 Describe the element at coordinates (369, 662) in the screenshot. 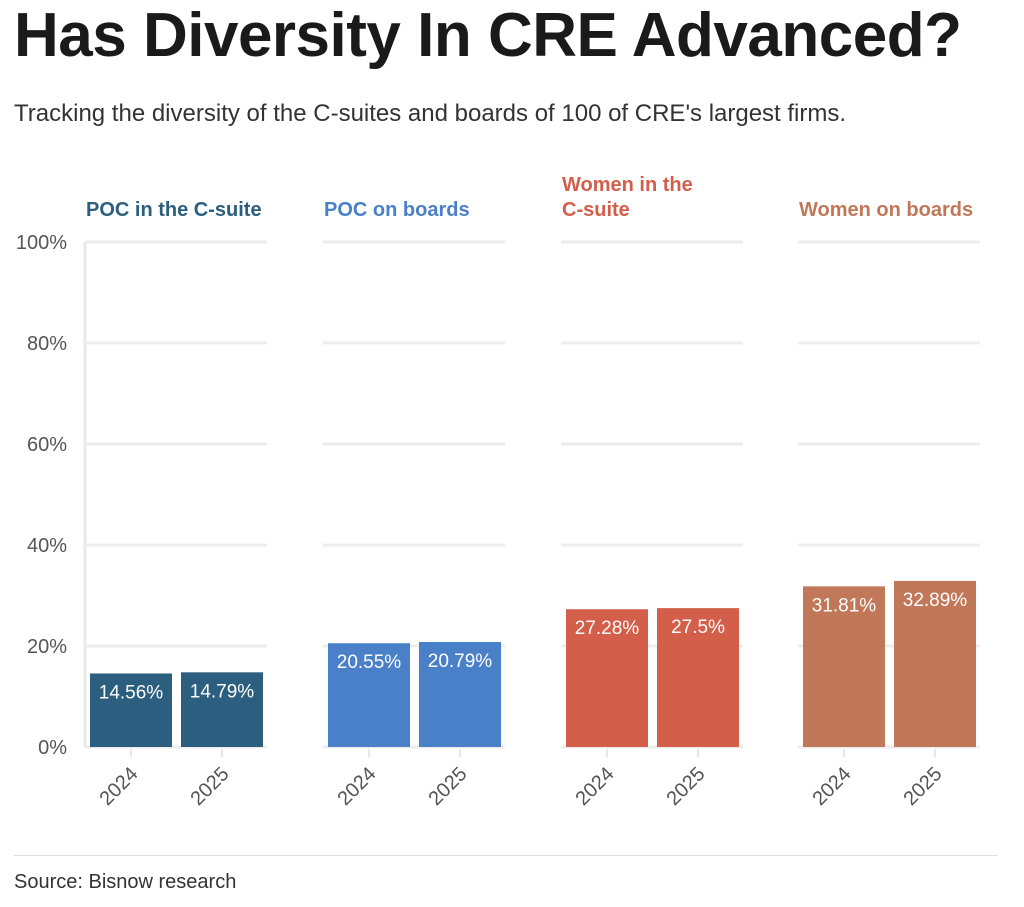

I see `data-label: 20.55%` at that location.